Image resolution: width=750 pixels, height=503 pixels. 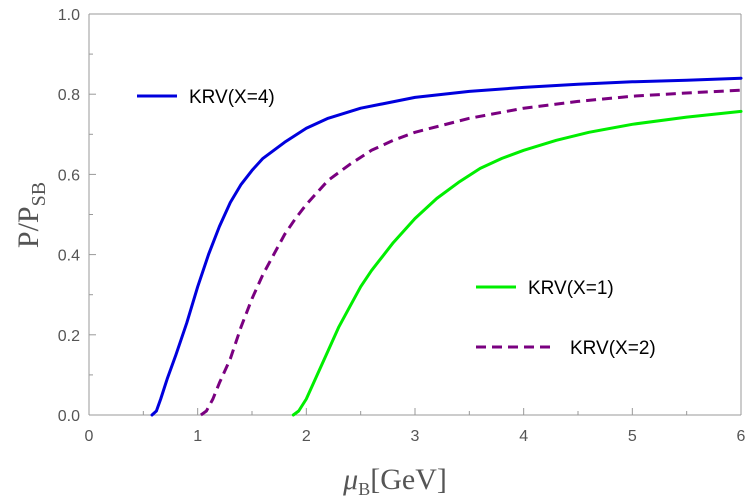 I want to click on x-axis-symbol: μ, so click(x=350, y=479).